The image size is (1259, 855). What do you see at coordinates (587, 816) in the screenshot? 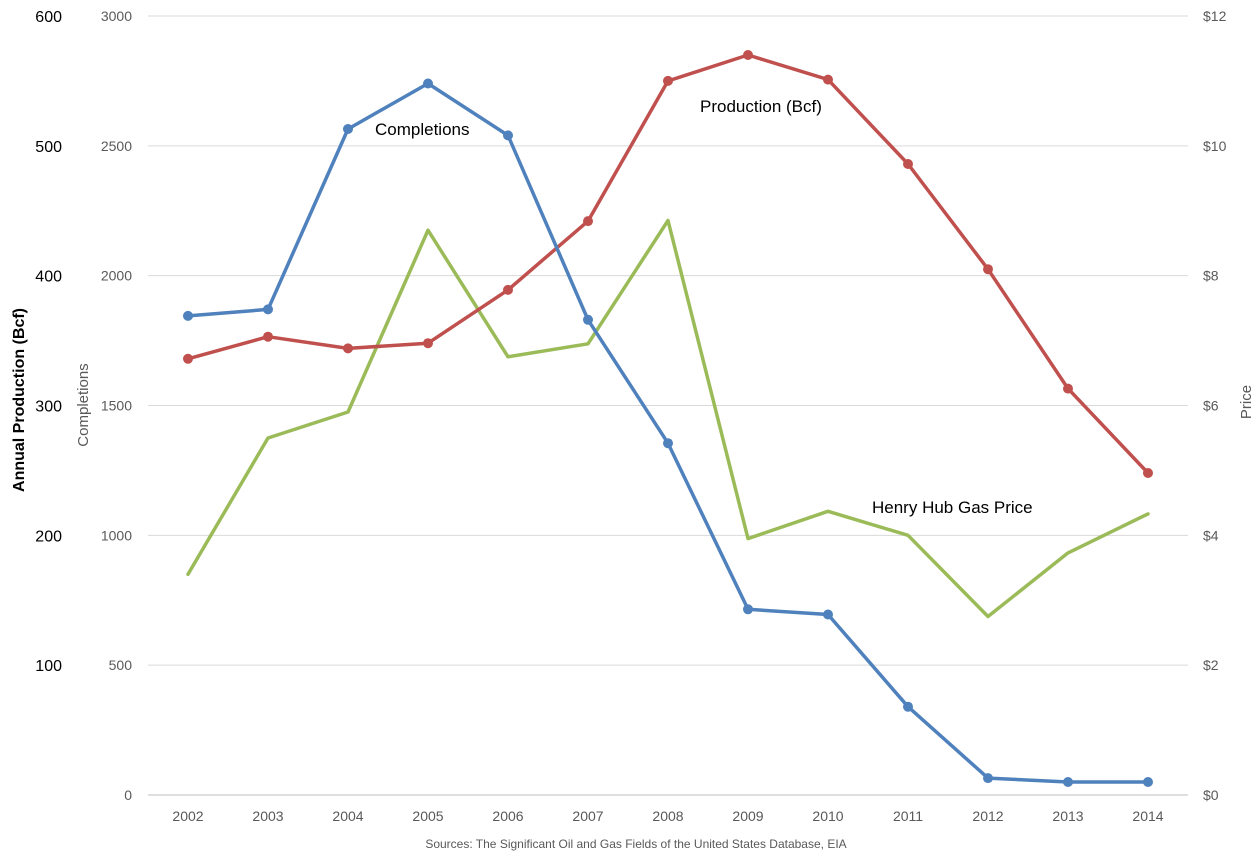
I see `year-tick-label: 2007` at bounding box center [587, 816].